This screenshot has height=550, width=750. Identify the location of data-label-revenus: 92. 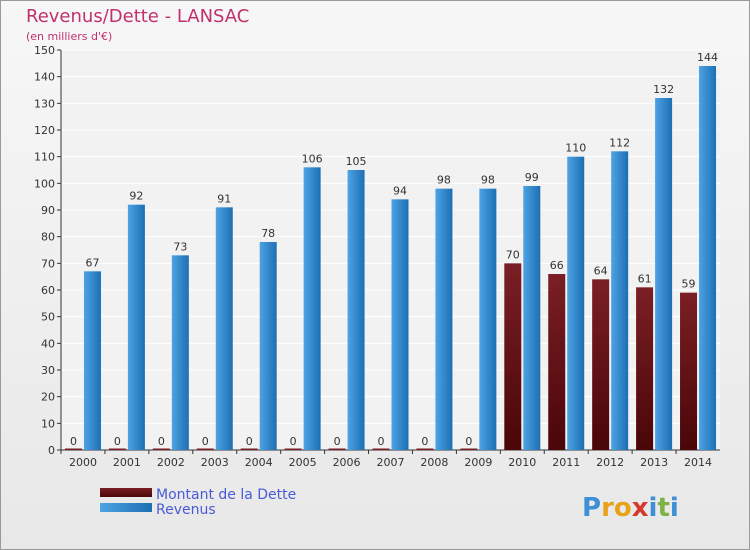
(136, 196).